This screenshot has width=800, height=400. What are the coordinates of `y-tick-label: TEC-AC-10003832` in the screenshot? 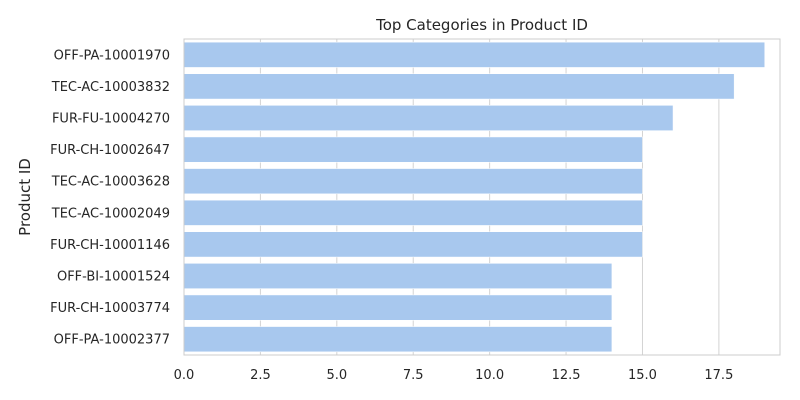 It's located at (110, 87).